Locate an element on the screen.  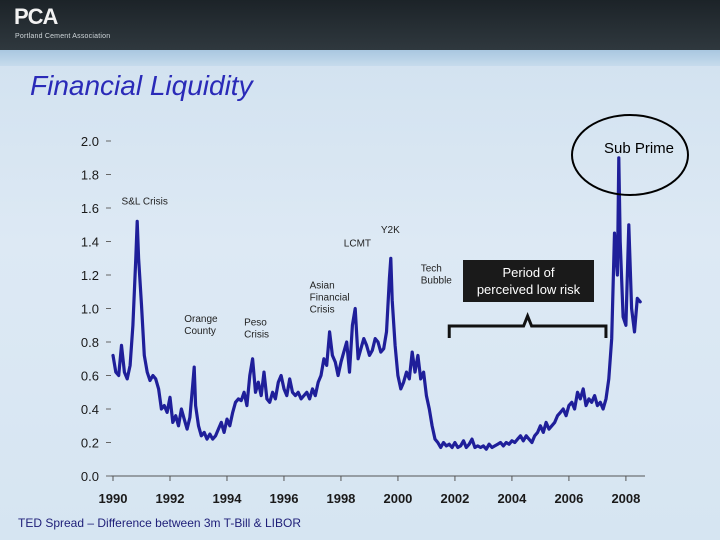
y-tick-label: 2.0 is located at coordinates (90, 141).